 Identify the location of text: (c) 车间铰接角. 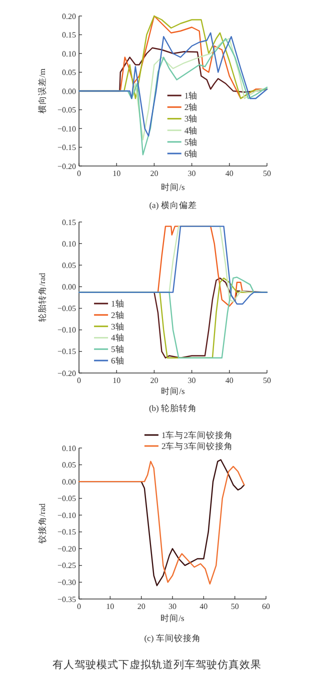
(172, 638).